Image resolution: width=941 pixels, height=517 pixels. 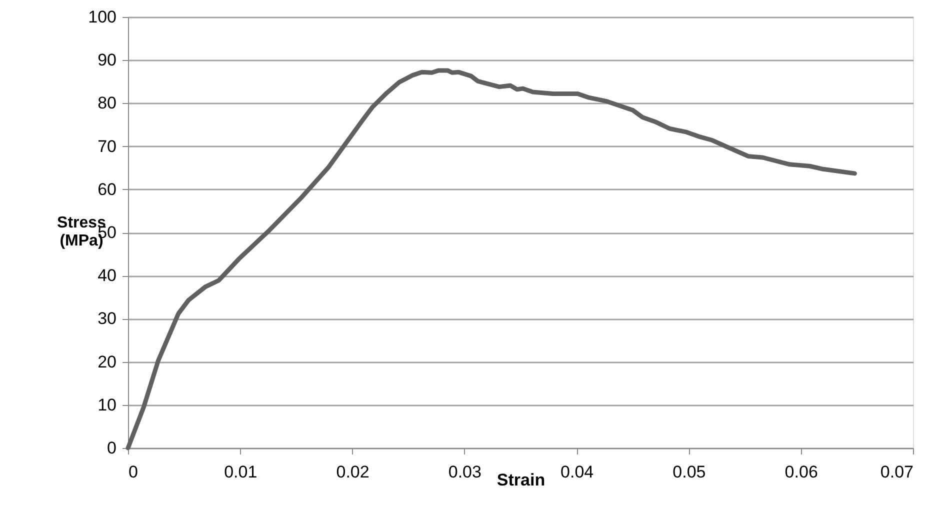 I want to click on x-tick-label: 0.07, so click(x=897, y=472).